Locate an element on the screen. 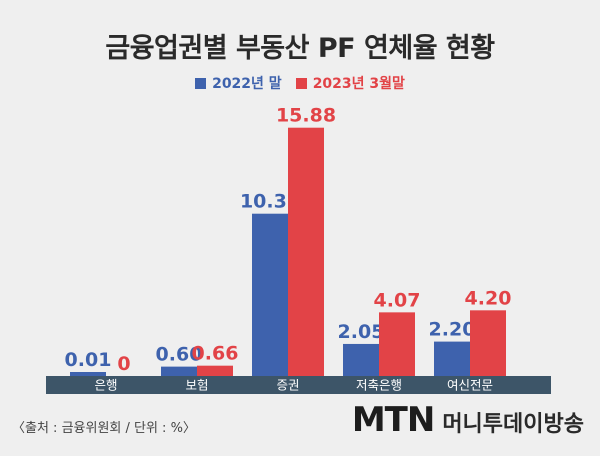  legend-label-2022: 2022년 말 is located at coordinates (247, 84).